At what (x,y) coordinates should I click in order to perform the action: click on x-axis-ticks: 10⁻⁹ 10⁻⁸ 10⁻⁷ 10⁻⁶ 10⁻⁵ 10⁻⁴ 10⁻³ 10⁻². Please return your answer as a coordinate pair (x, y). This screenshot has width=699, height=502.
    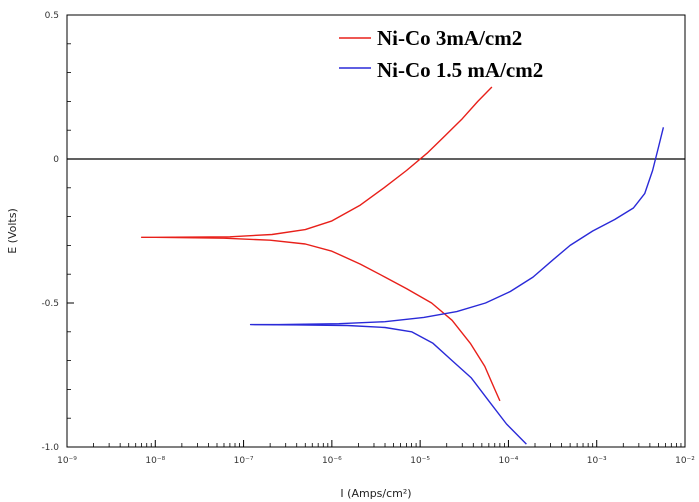
    Looking at the image, I should click on (376, 453).